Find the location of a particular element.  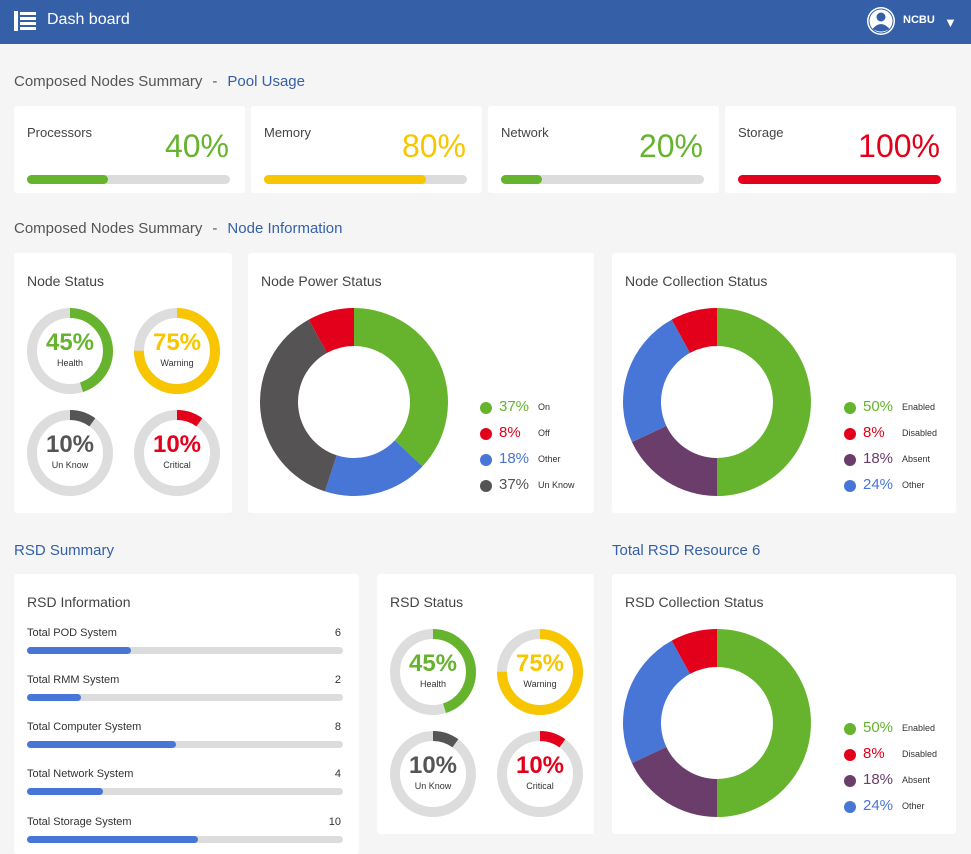

pool-section-title: Composed Nodes Summary - Pool Usage is located at coordinates (159, 81).